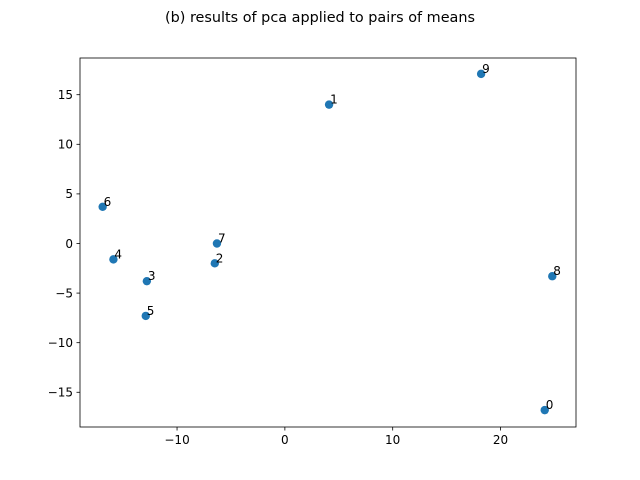  Describe the element at coordinates (500, 440) in the screenshot. I see `x-tick-label: 20` at that location.